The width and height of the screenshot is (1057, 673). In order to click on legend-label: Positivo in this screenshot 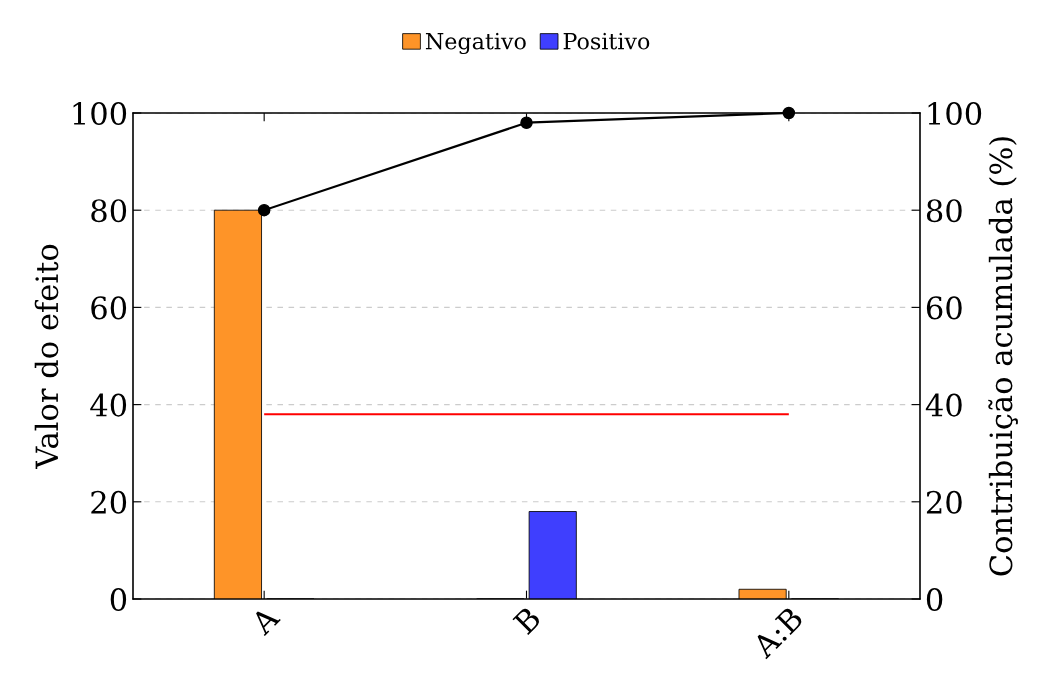, I will do `click(606, 41)`.